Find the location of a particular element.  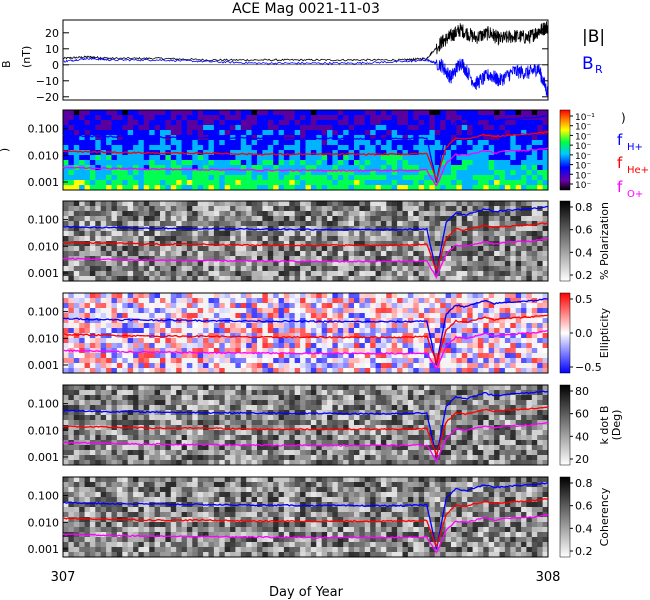

ytick-label: 0.010 is located at coordinates (44, 155).